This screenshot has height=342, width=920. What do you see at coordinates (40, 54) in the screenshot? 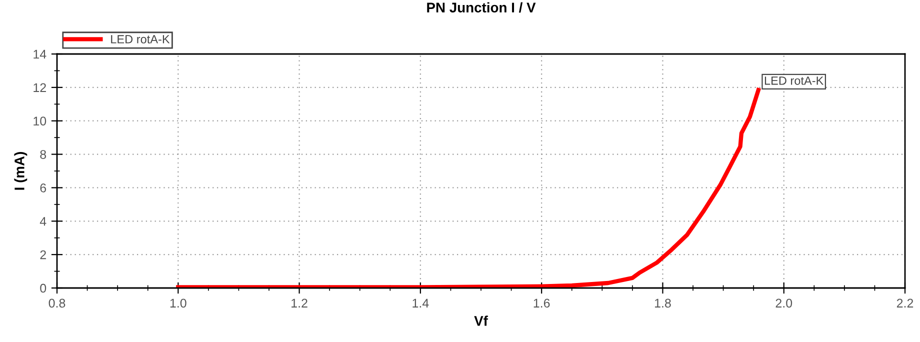
I see `y-tick-label: 14` at bounding box center [40, 54].